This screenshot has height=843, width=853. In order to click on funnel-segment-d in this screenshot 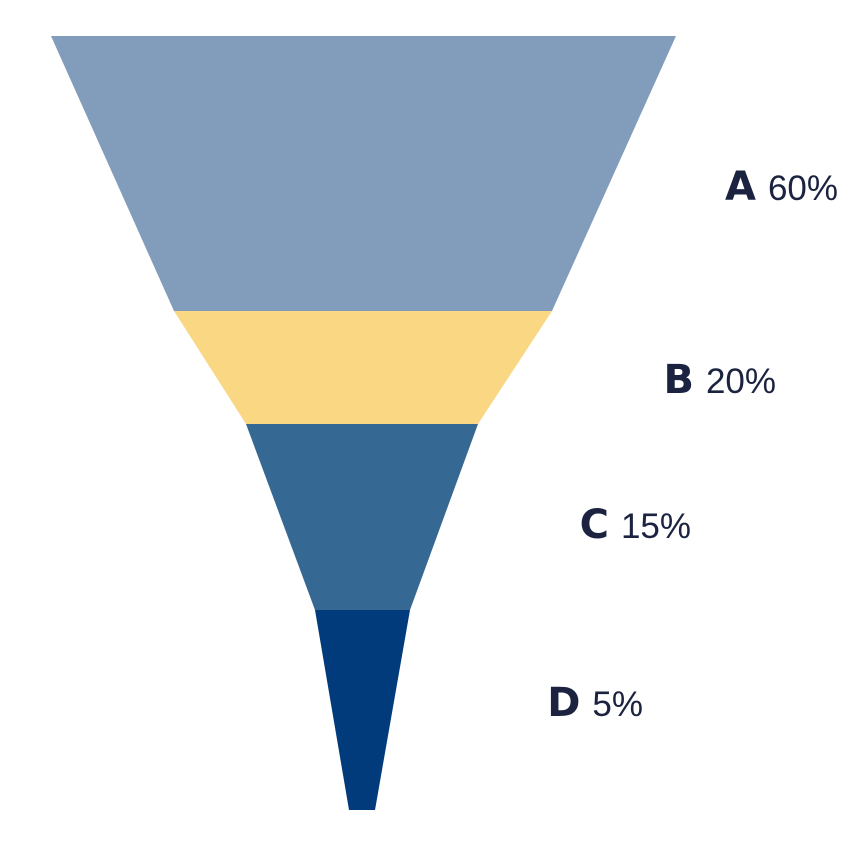, I will do `click(362, 710)`.